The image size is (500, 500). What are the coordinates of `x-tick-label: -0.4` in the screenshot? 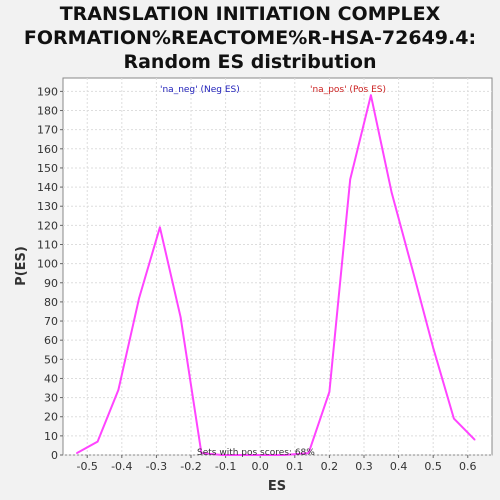 It's located at (121, 466).